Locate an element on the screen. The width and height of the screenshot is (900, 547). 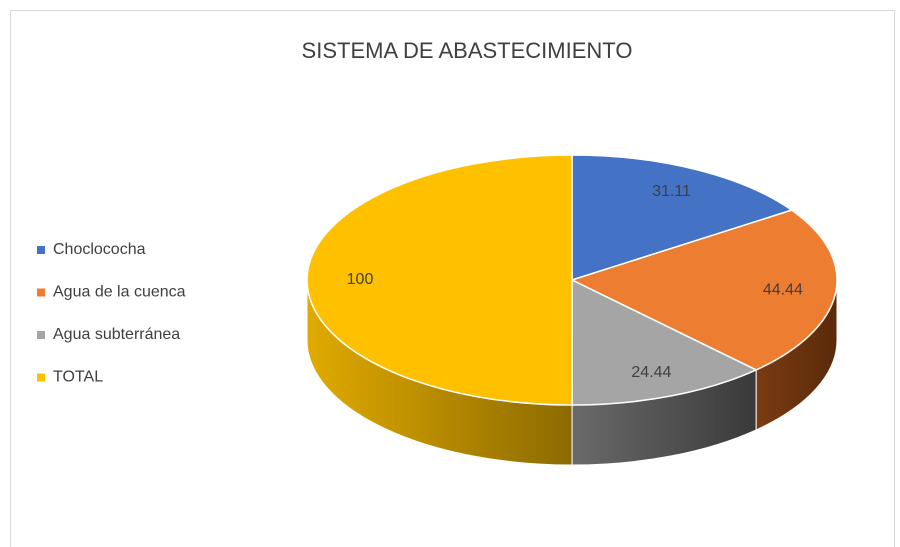
data-label: 24.44 is located at coordinates (651, 372).